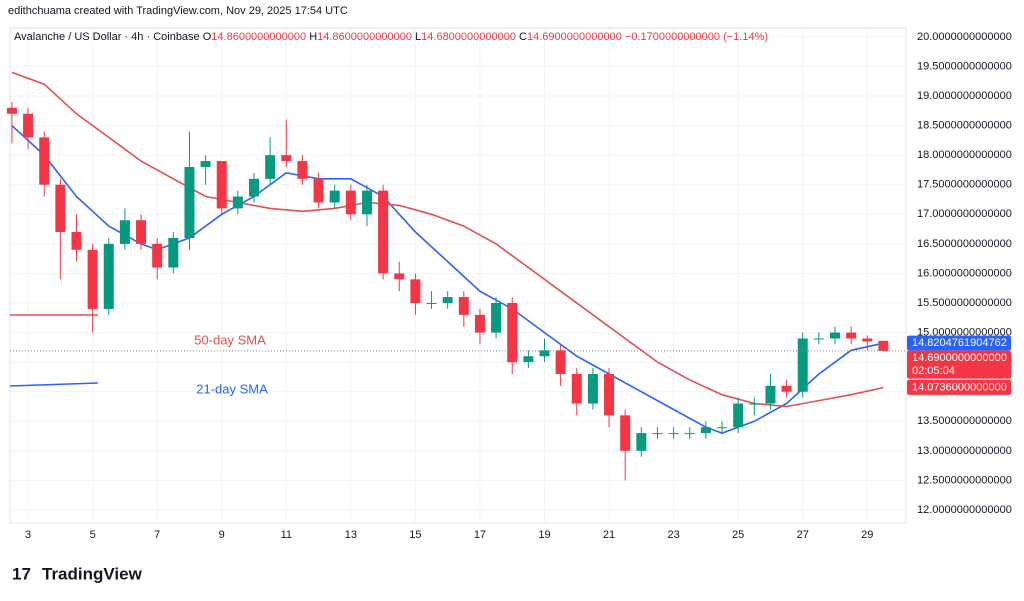 The height and width of the screenshot is (601, 1024). I want to click on x-tick-label: 11, so click(286, 535).